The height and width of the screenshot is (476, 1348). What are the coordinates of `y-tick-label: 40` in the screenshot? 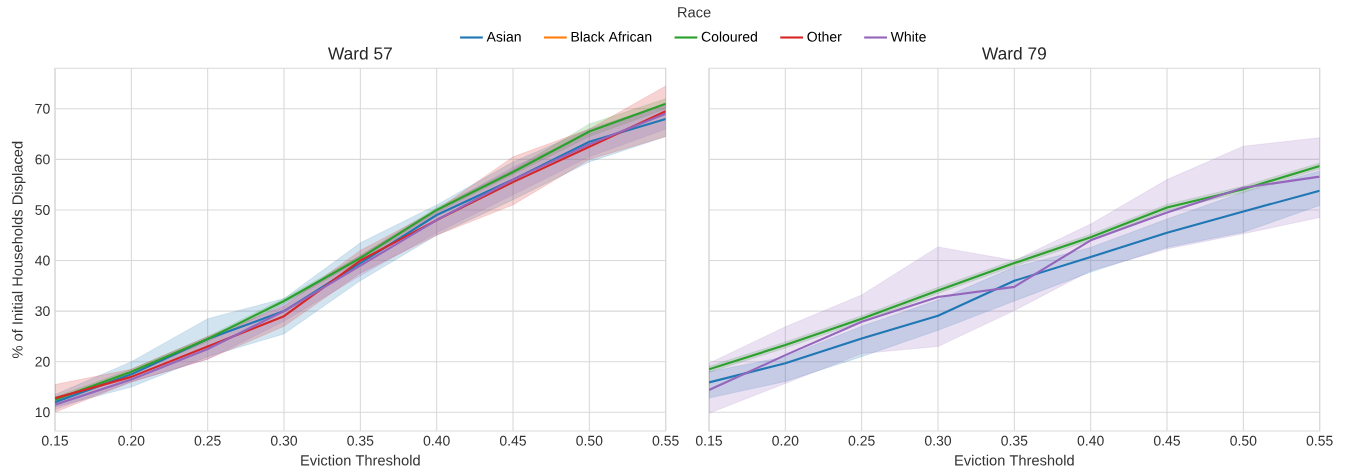 It's located at (42, 260).